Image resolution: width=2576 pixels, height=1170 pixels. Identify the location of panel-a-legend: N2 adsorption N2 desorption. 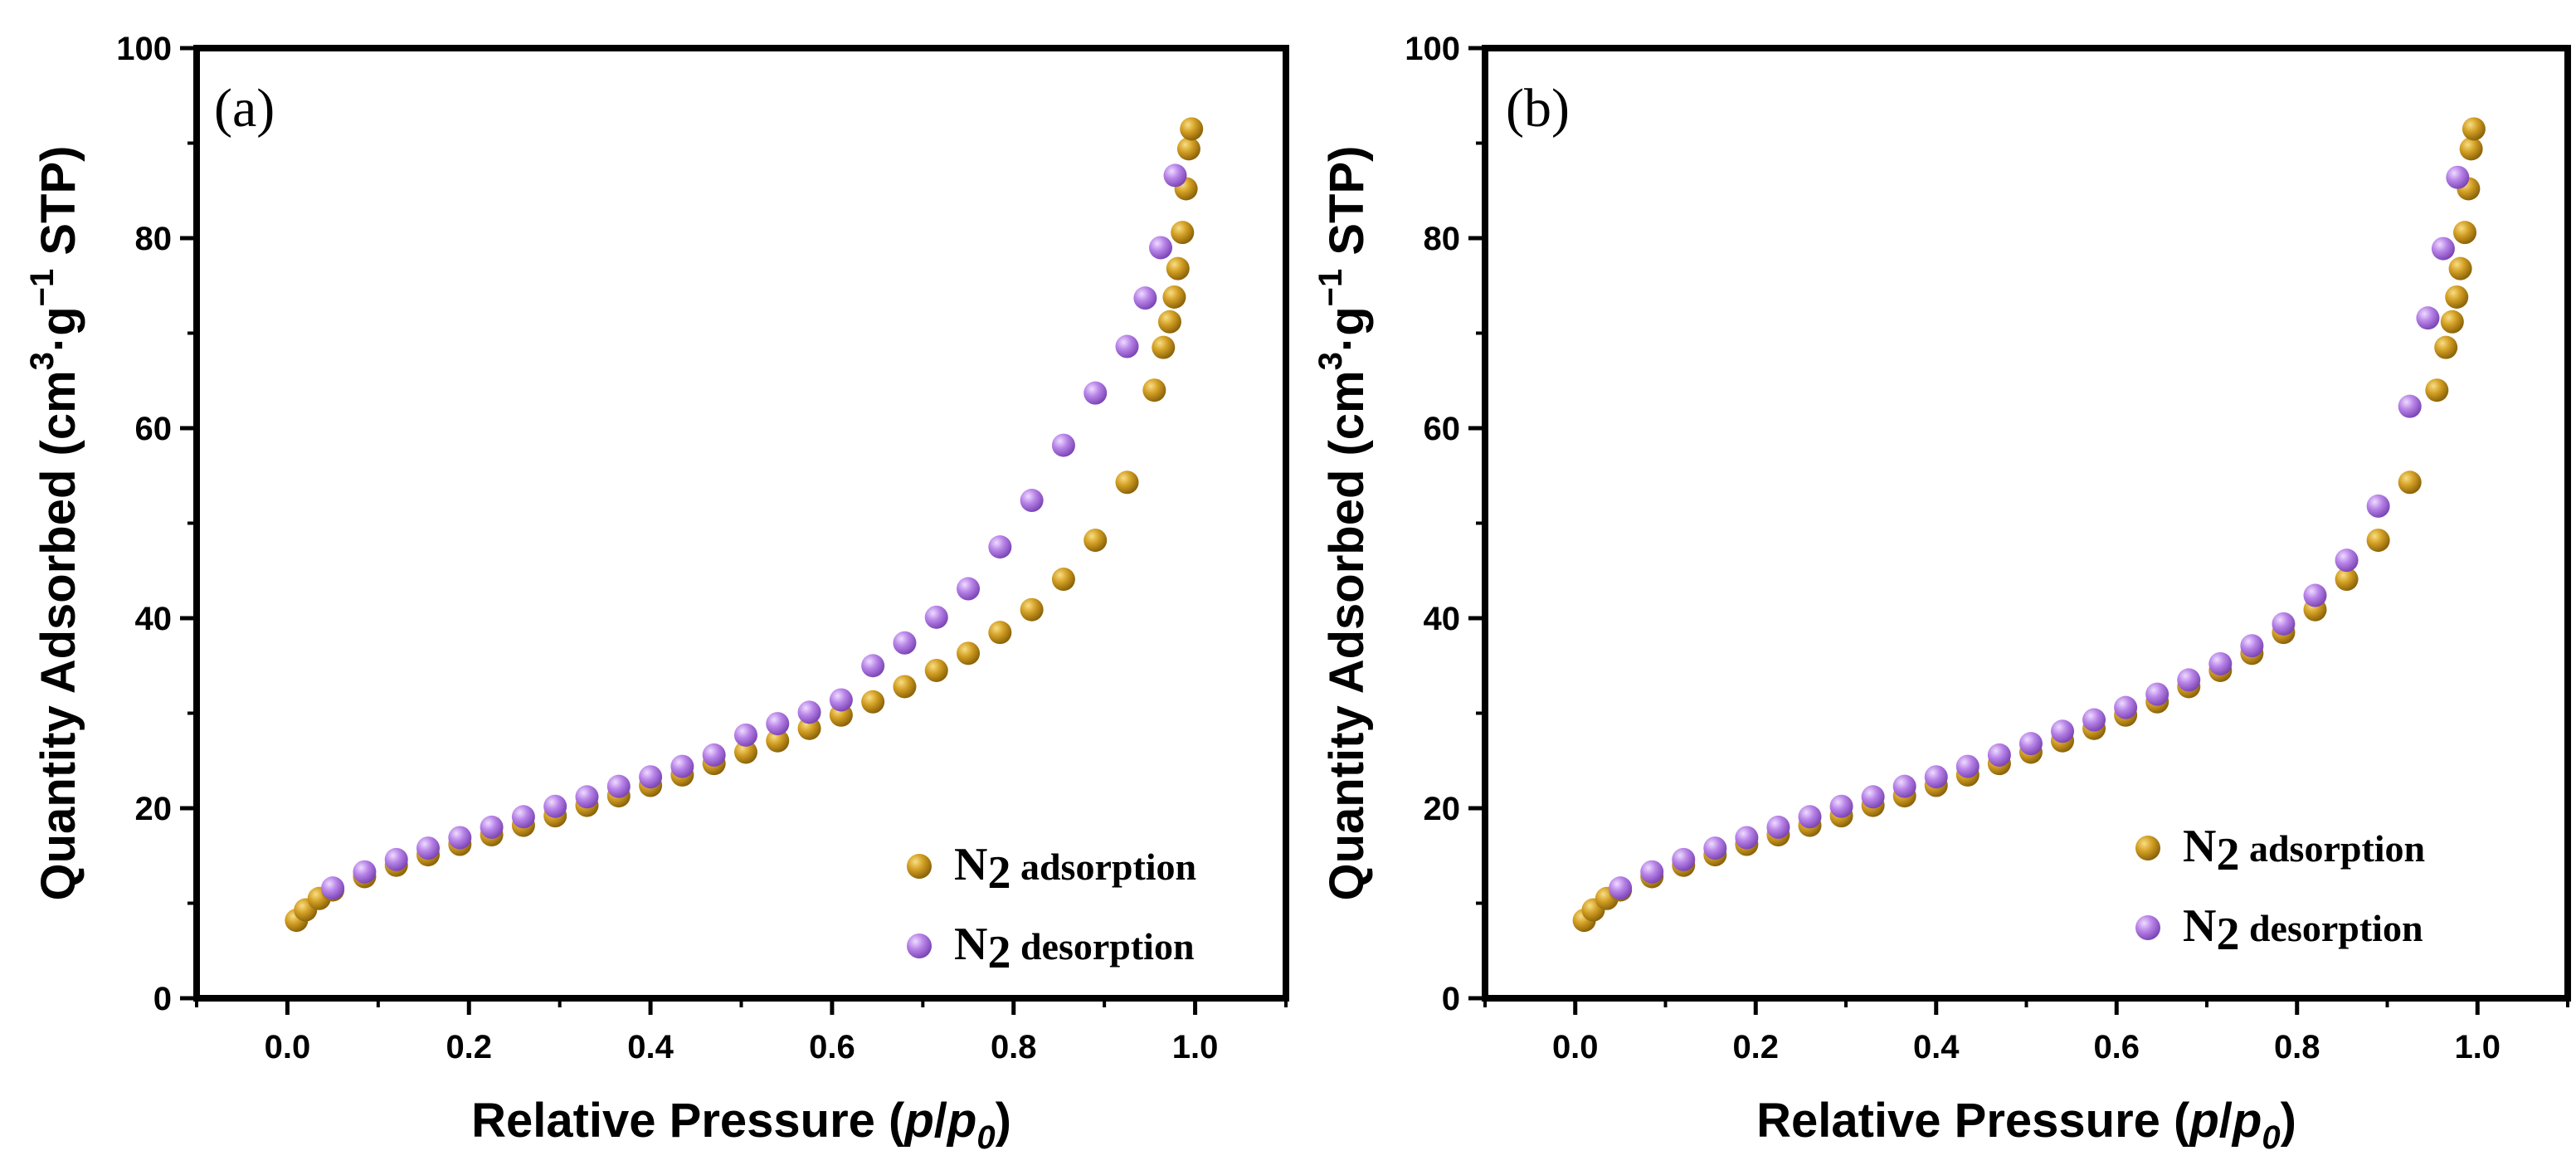
(1051, 908).